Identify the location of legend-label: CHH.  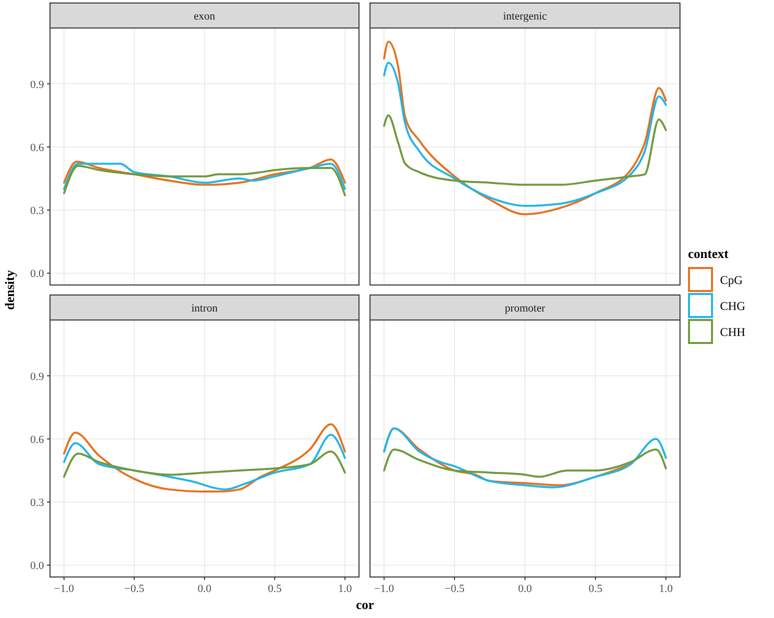
(733, 332).